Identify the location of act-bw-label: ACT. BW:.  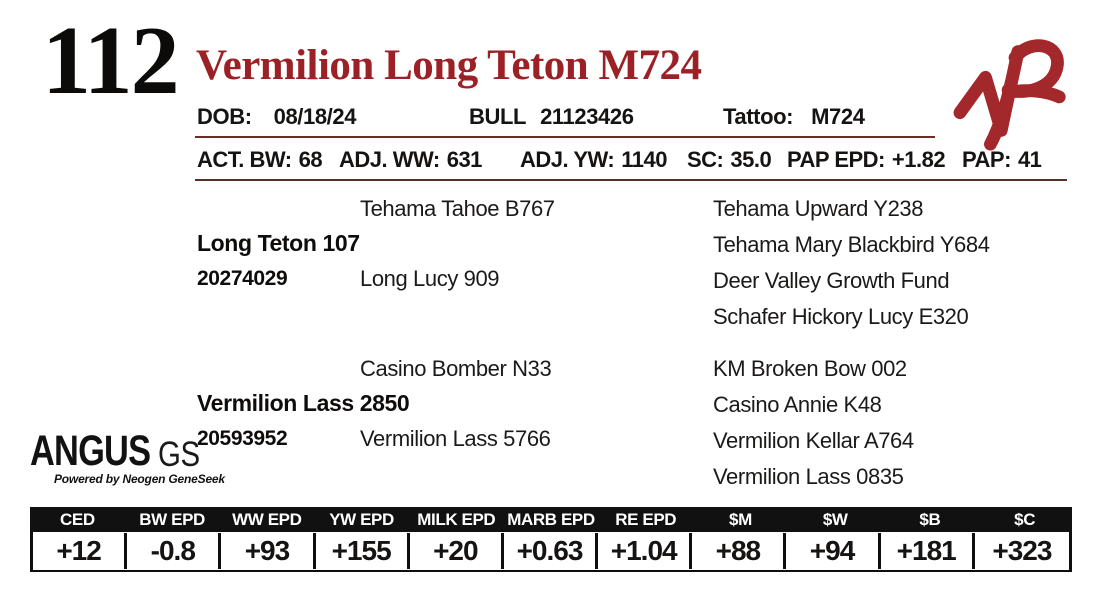
(244, 159).